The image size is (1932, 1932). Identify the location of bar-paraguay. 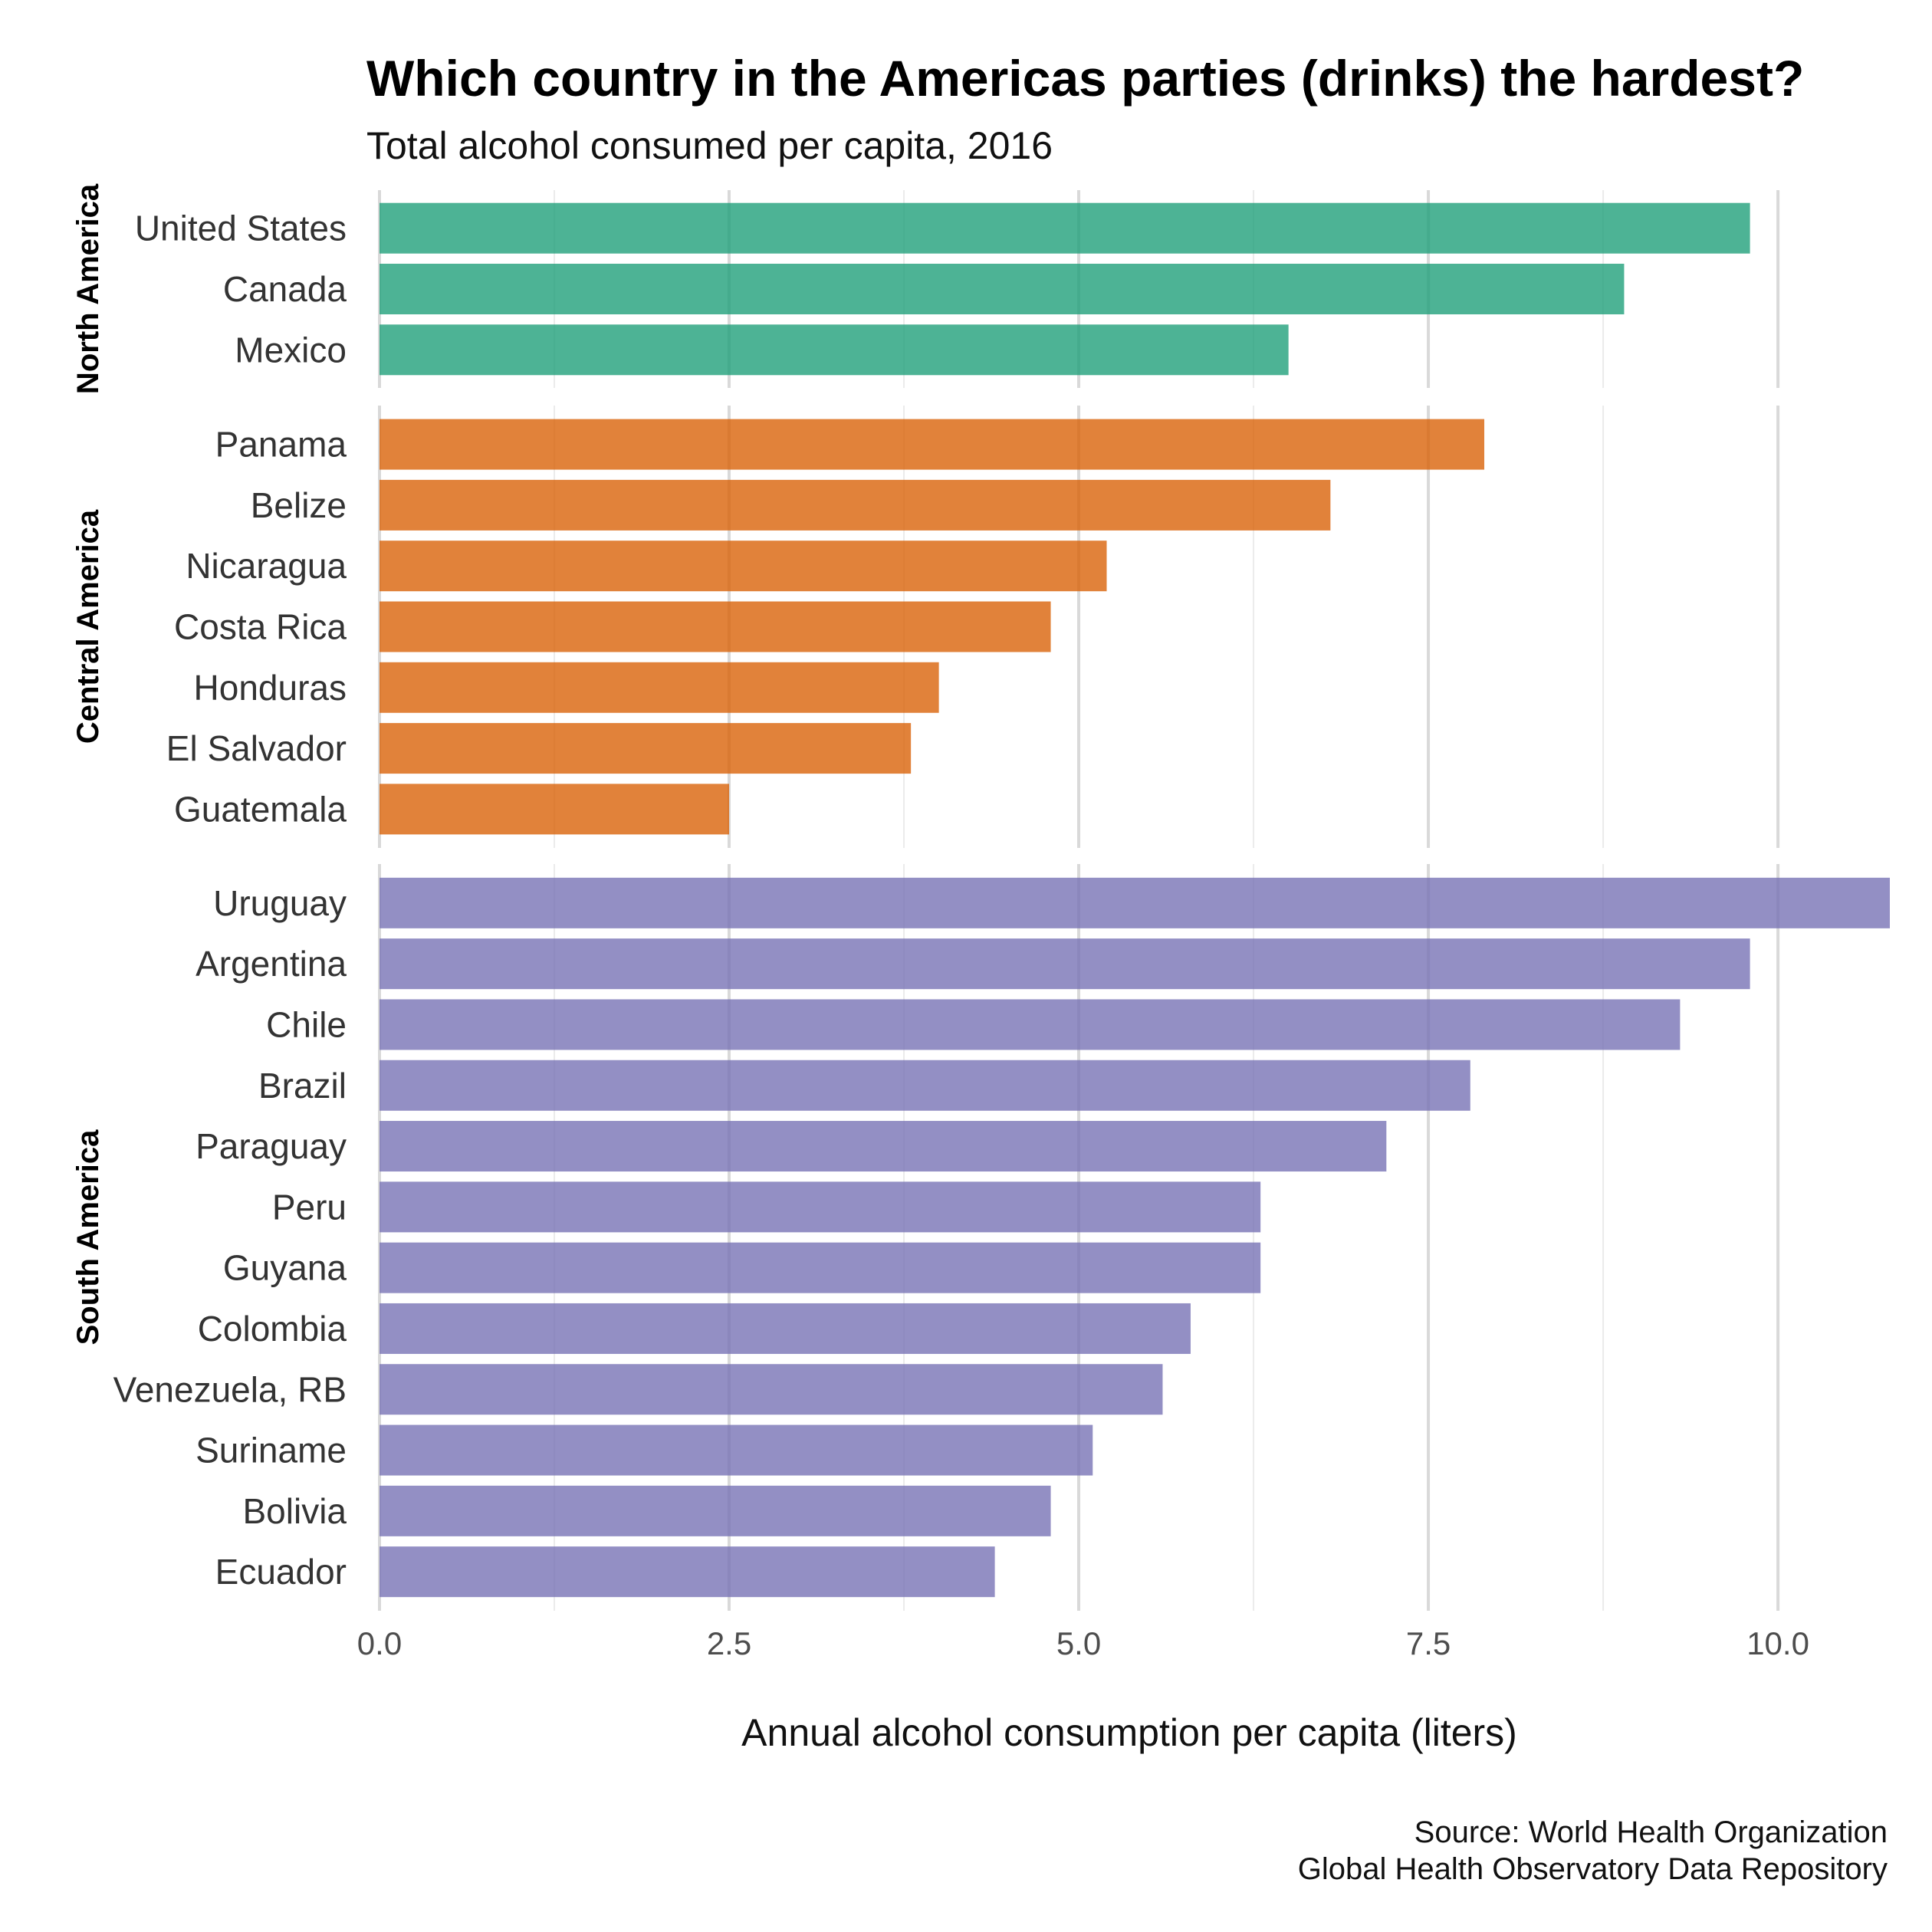
(883, 1147).